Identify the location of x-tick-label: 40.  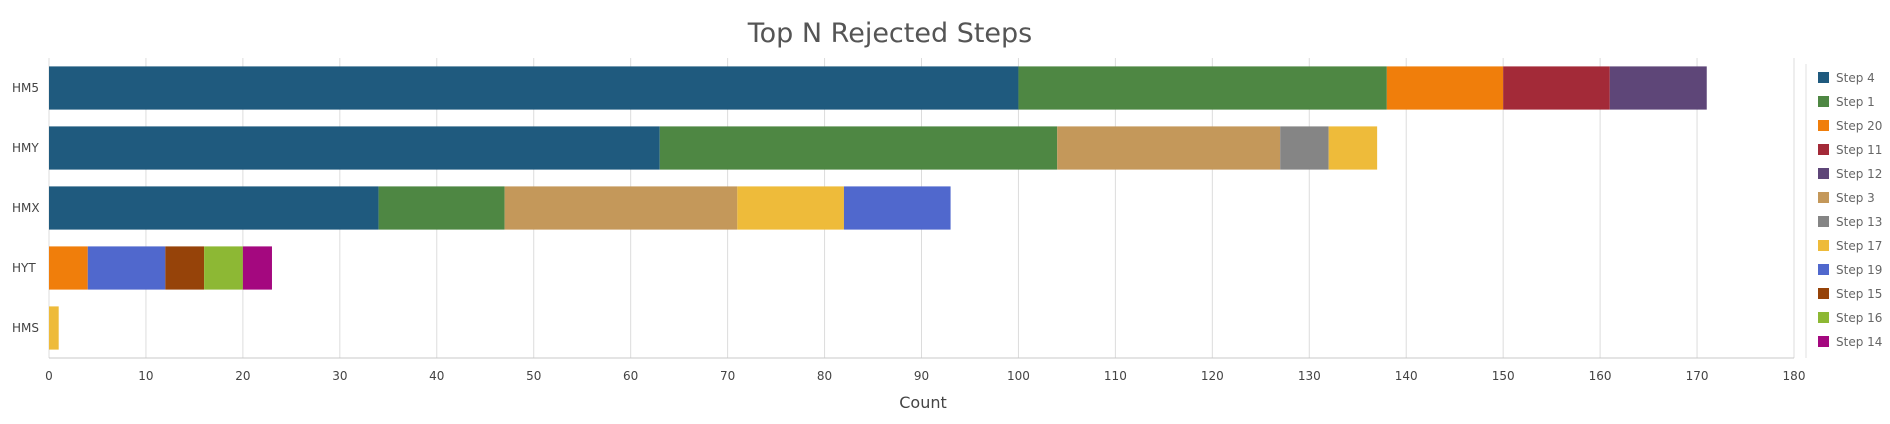
(436, 376).